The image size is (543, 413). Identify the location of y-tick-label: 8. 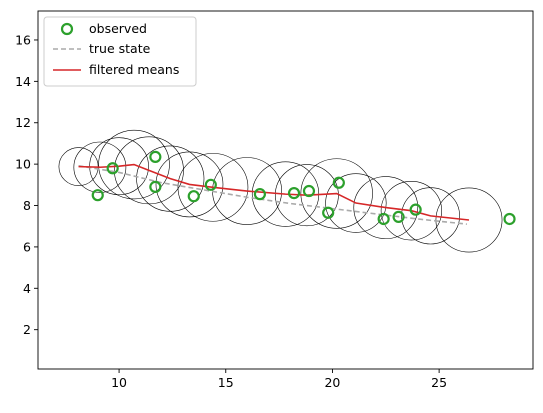
(27, 205).